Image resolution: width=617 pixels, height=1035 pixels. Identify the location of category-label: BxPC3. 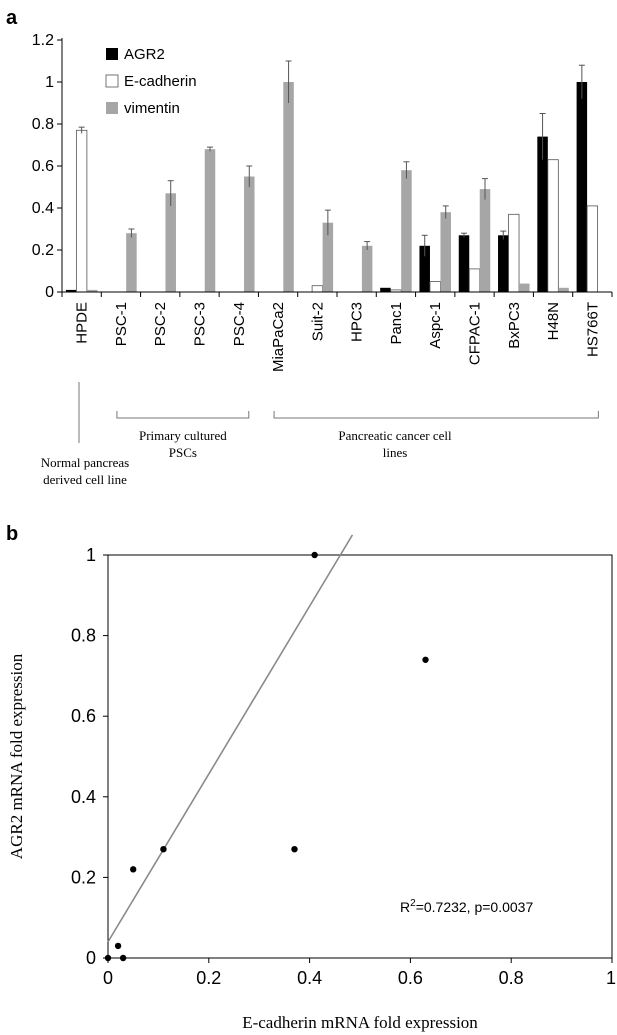
(514, 325).